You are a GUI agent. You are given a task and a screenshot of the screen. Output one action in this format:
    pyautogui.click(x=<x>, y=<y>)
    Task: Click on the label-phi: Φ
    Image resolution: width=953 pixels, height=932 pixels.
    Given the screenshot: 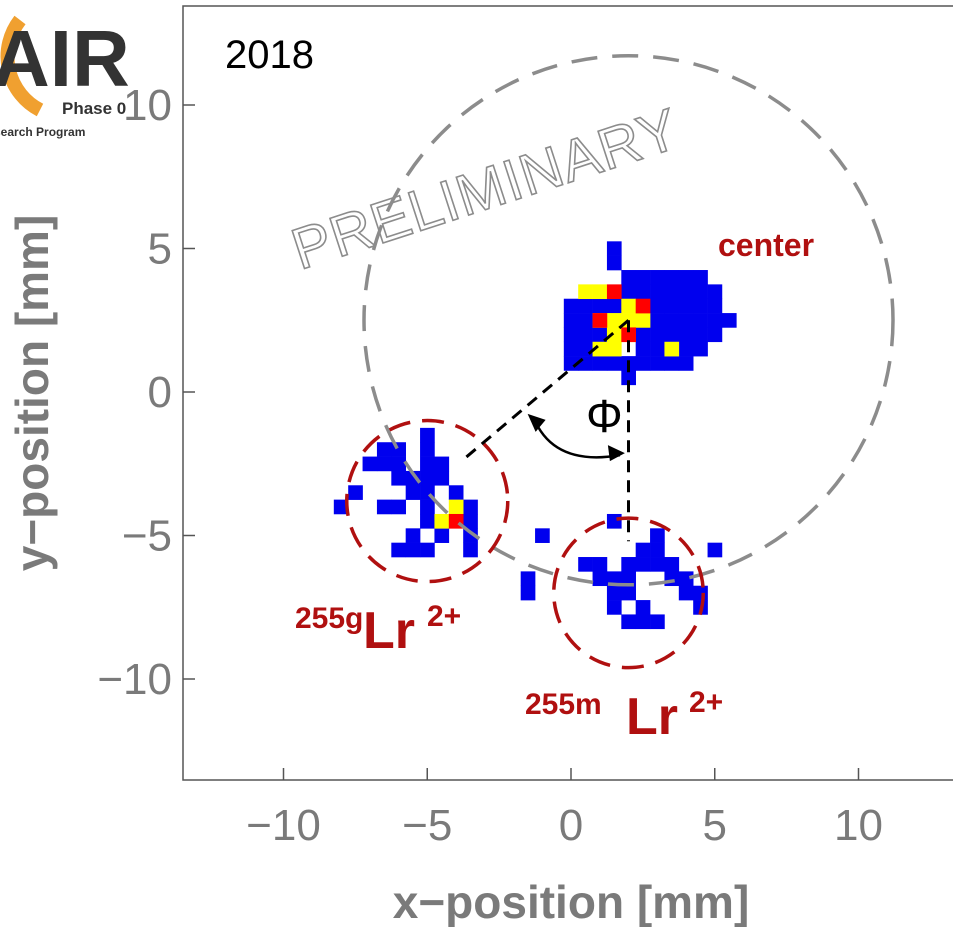 What is the action you would take?
    pyautogui.click(x=604, y=416)
    